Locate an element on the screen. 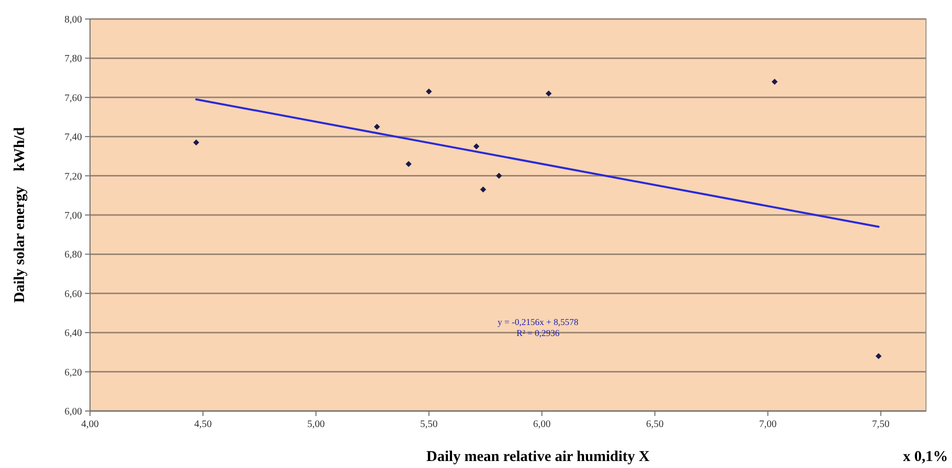 The height and width of the screenshot is (468, 952). x-tick-label: 7,00 is located at coordinates (768, 424).